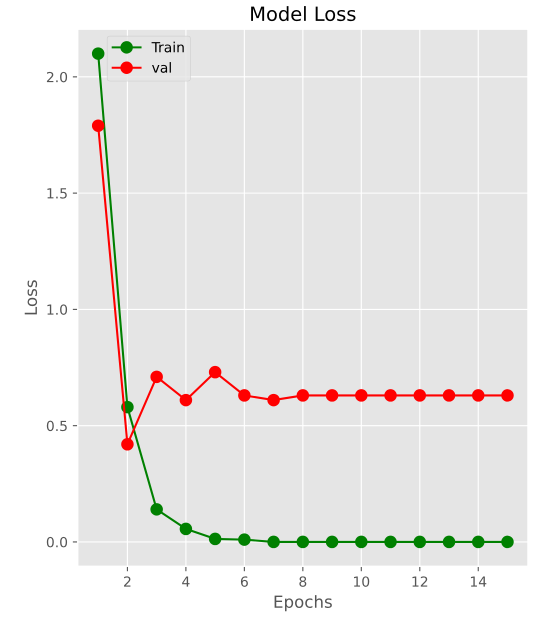  I want to click on y-tick-label: 0.5, so click(56, 426).